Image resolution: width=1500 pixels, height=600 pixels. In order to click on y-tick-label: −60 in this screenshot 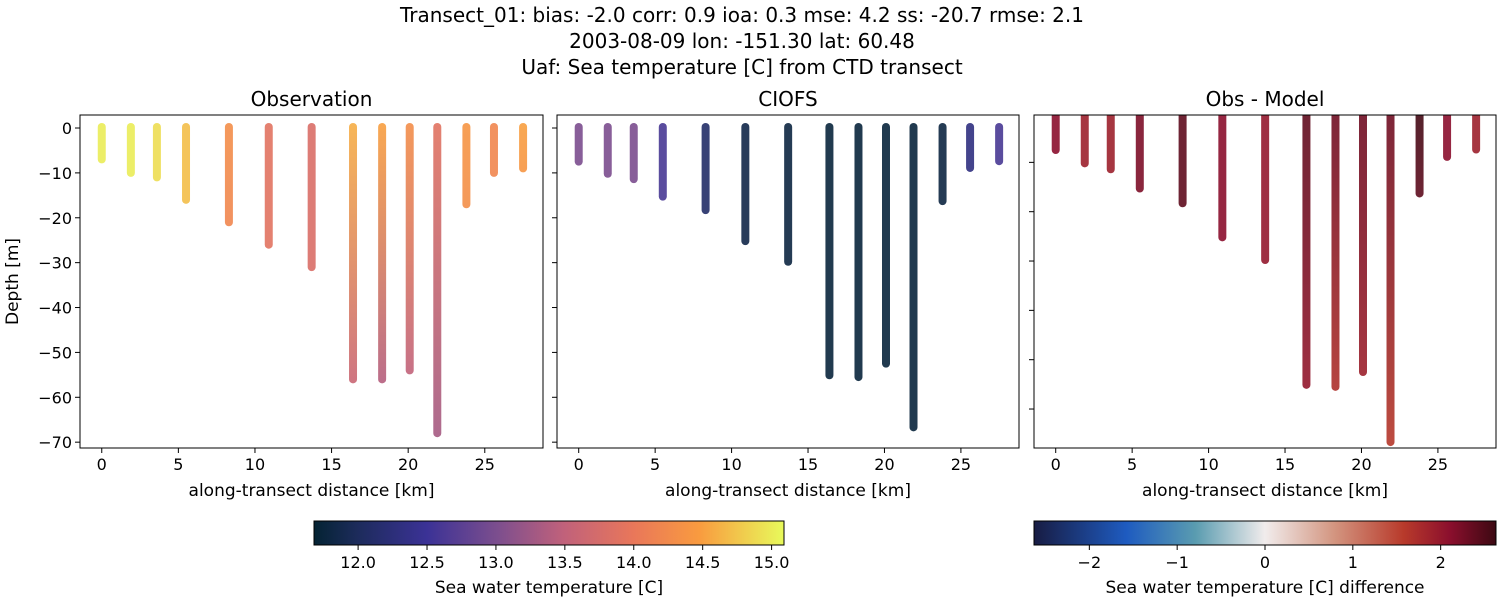, I will do `click(55, 397)`.